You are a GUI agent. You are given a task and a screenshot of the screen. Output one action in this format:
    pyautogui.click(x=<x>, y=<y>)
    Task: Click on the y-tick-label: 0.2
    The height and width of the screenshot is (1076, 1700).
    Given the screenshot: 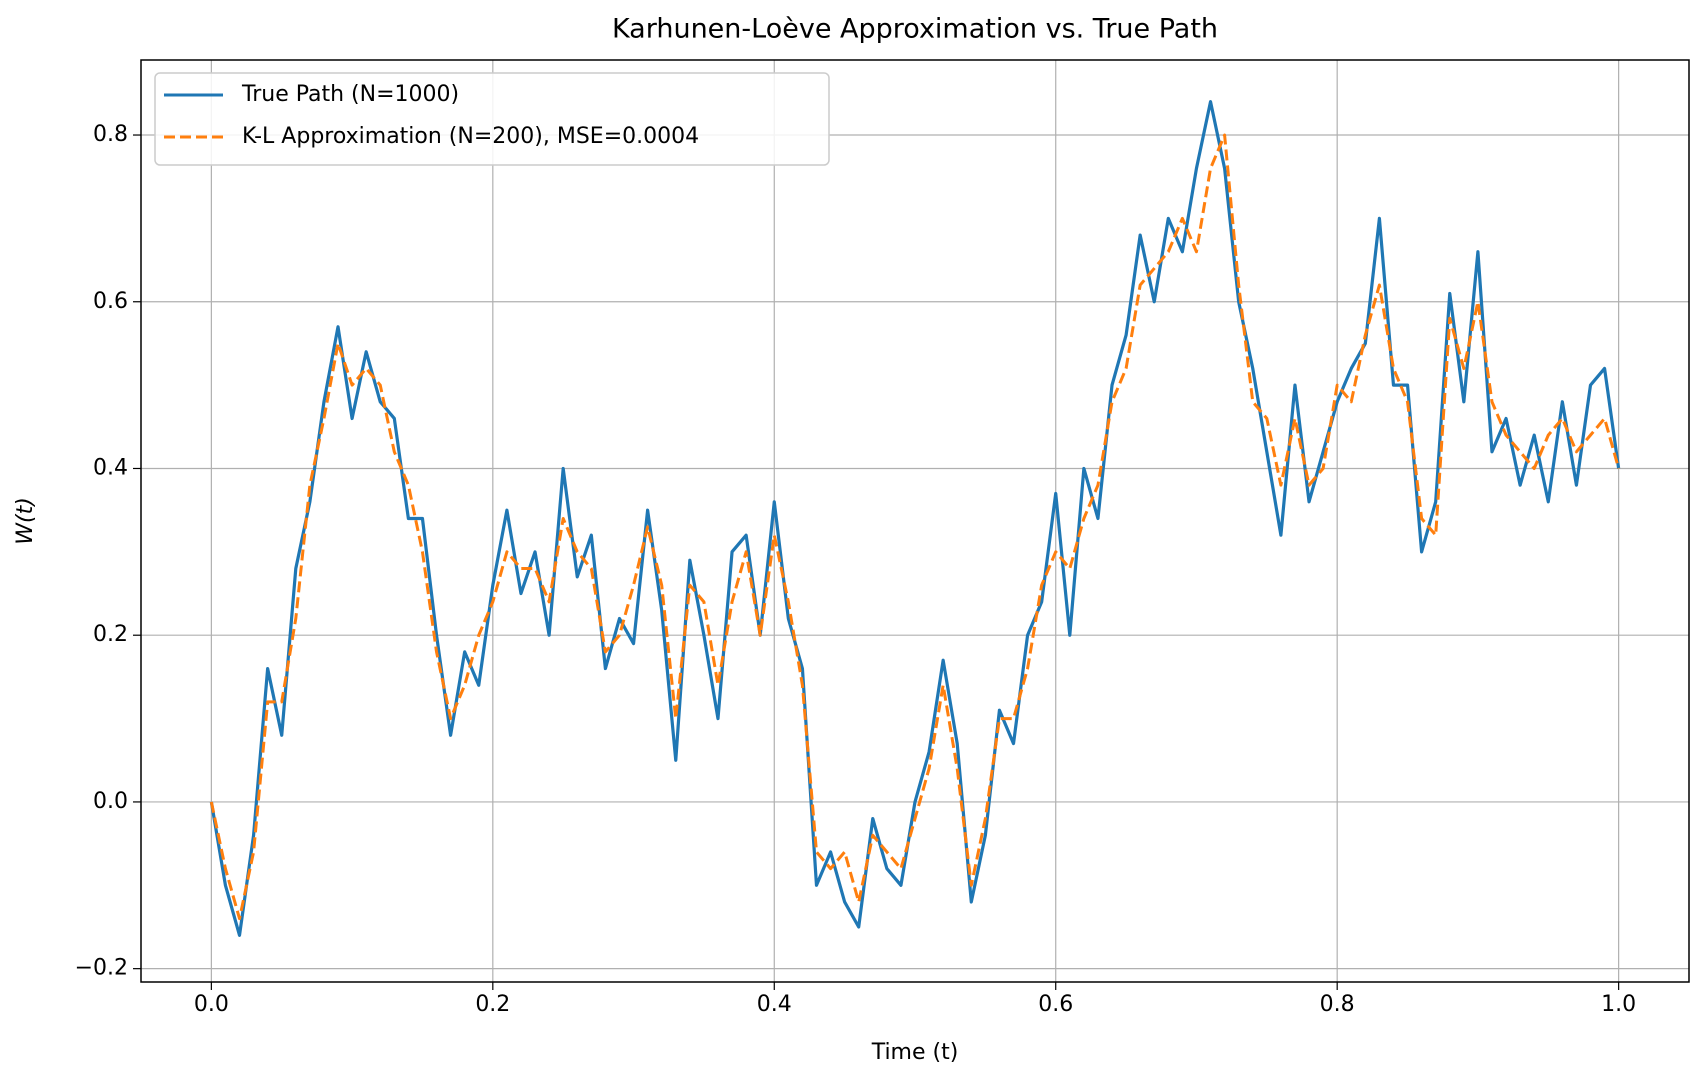 What is the action you would take?
    pyautogui.click(x=110, y=634)
    